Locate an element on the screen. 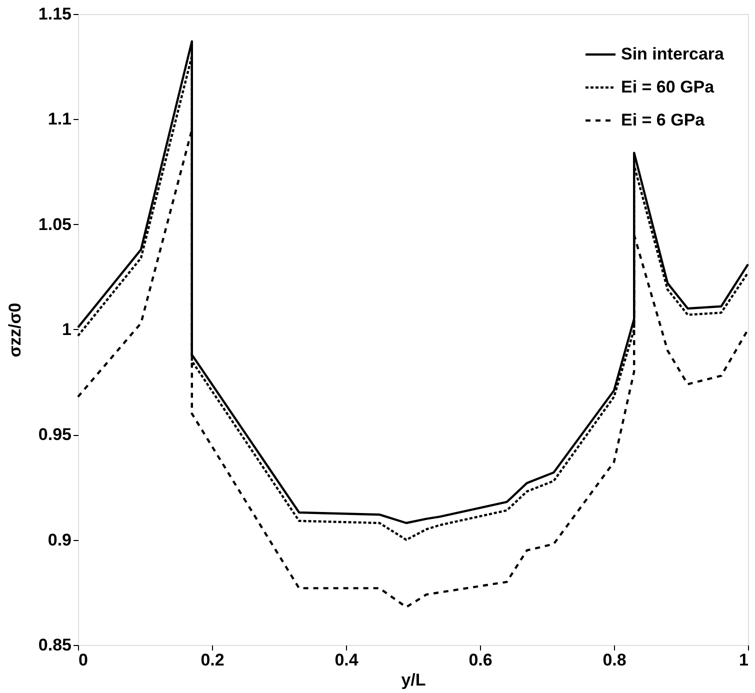 The image size is (755, 693). y-tick-label: 0.95 is located at coordinates (55, 434).